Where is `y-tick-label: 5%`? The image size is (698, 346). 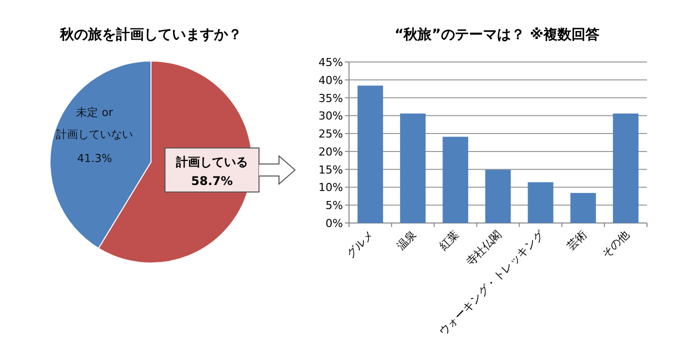
y-tick-label: 5% is located at coordinates (334, 205).